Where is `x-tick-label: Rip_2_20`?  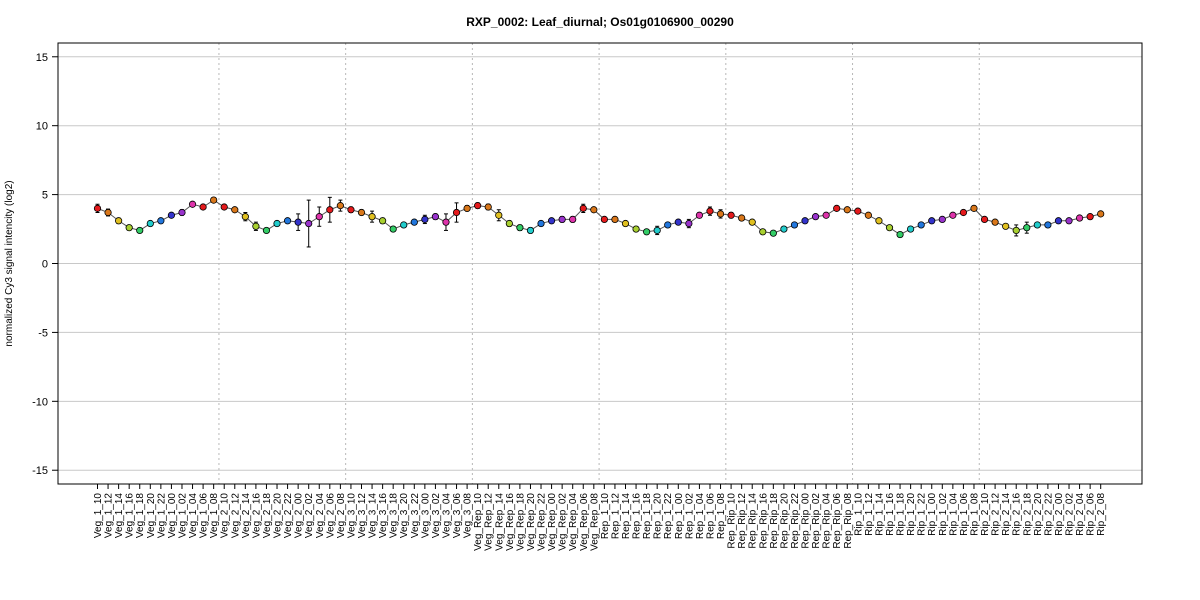
x-tick-label: Rip_2_20 is located at coordinates (1038, 514).